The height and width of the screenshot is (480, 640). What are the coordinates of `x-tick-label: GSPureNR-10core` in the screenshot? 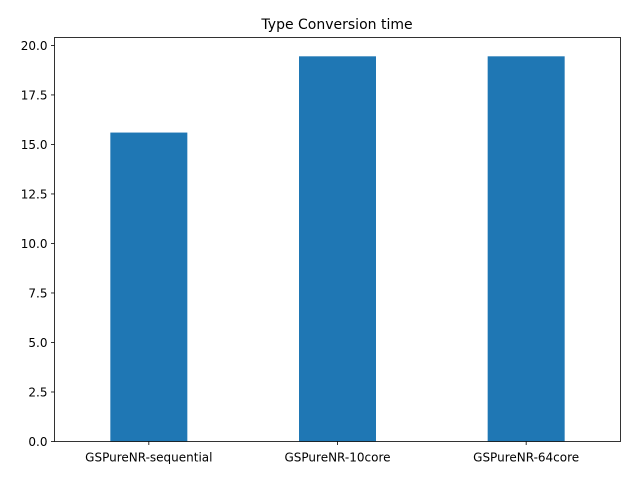 It's located at (337, 458).